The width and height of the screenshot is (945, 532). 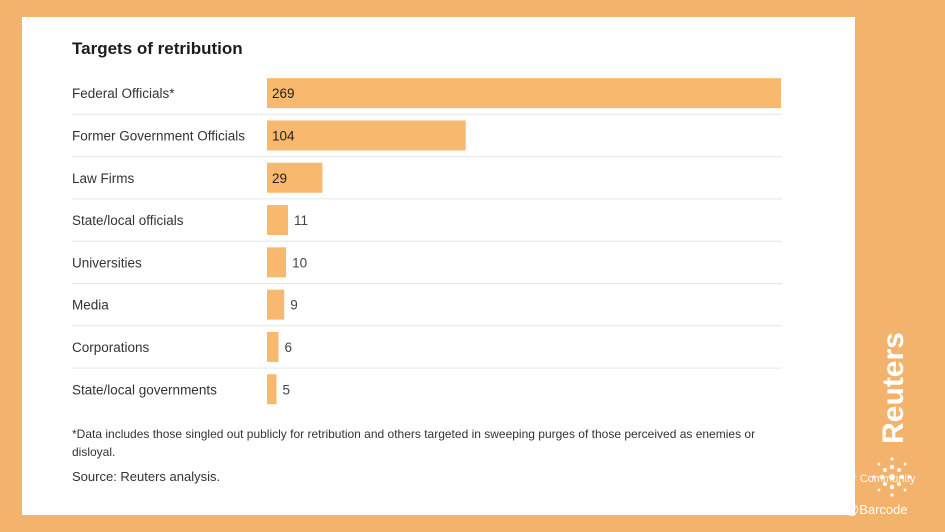 I want to click on value-label: 29, so click(x=279, y=178).